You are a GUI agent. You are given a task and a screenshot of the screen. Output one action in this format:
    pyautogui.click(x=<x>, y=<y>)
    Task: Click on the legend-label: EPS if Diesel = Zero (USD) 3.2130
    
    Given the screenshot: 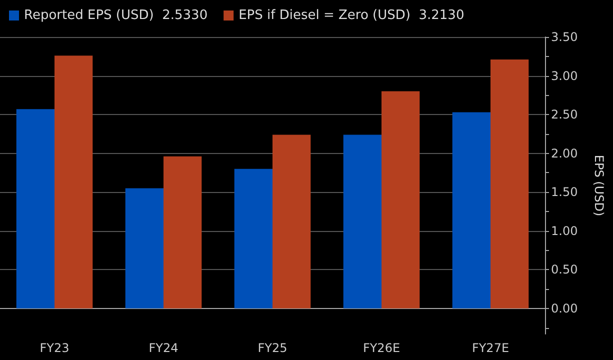 What is the action you would take?
    pyautogui.click(x=351, y=15)
    